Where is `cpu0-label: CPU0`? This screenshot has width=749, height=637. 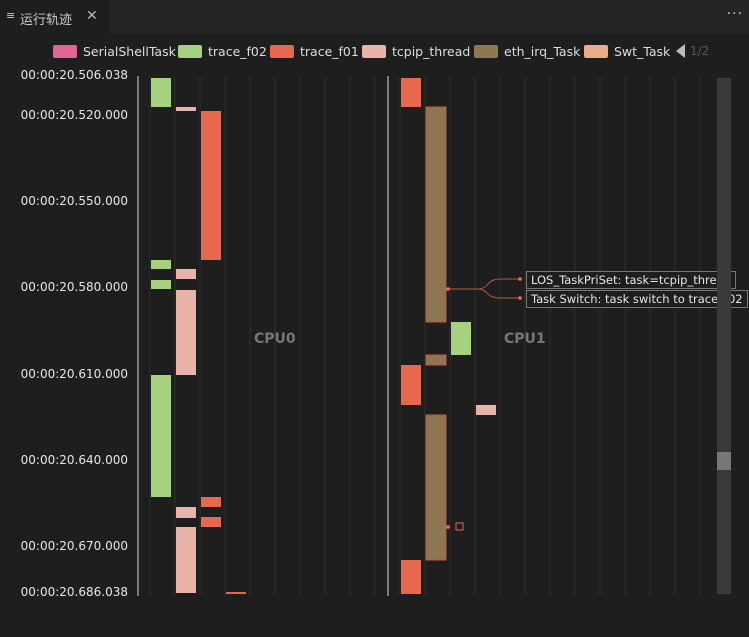 cpu0-label: CPU0 is located at coordinates (275, 339).